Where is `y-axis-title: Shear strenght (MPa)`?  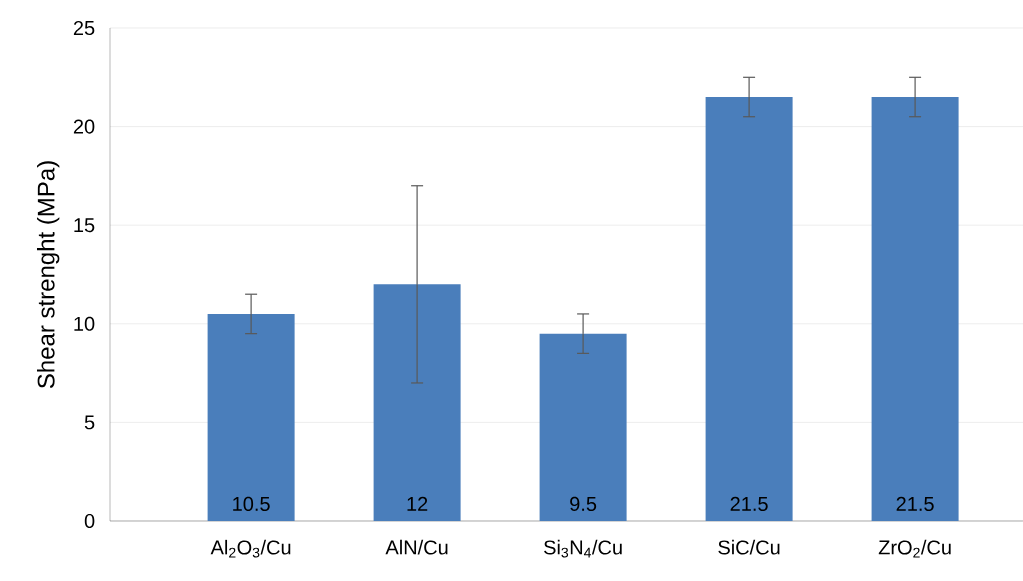
y-axis-title: Shear strenght (MPa) is located at coordinates (48, 275).